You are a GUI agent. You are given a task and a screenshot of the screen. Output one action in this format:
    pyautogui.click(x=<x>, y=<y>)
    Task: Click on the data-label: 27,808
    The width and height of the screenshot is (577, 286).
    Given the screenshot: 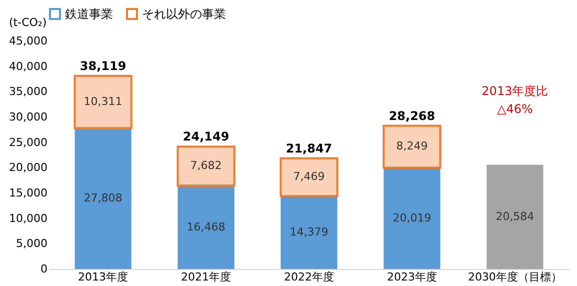 What is the action you would take?
    pyautogui.click(x=103, y=198)
    